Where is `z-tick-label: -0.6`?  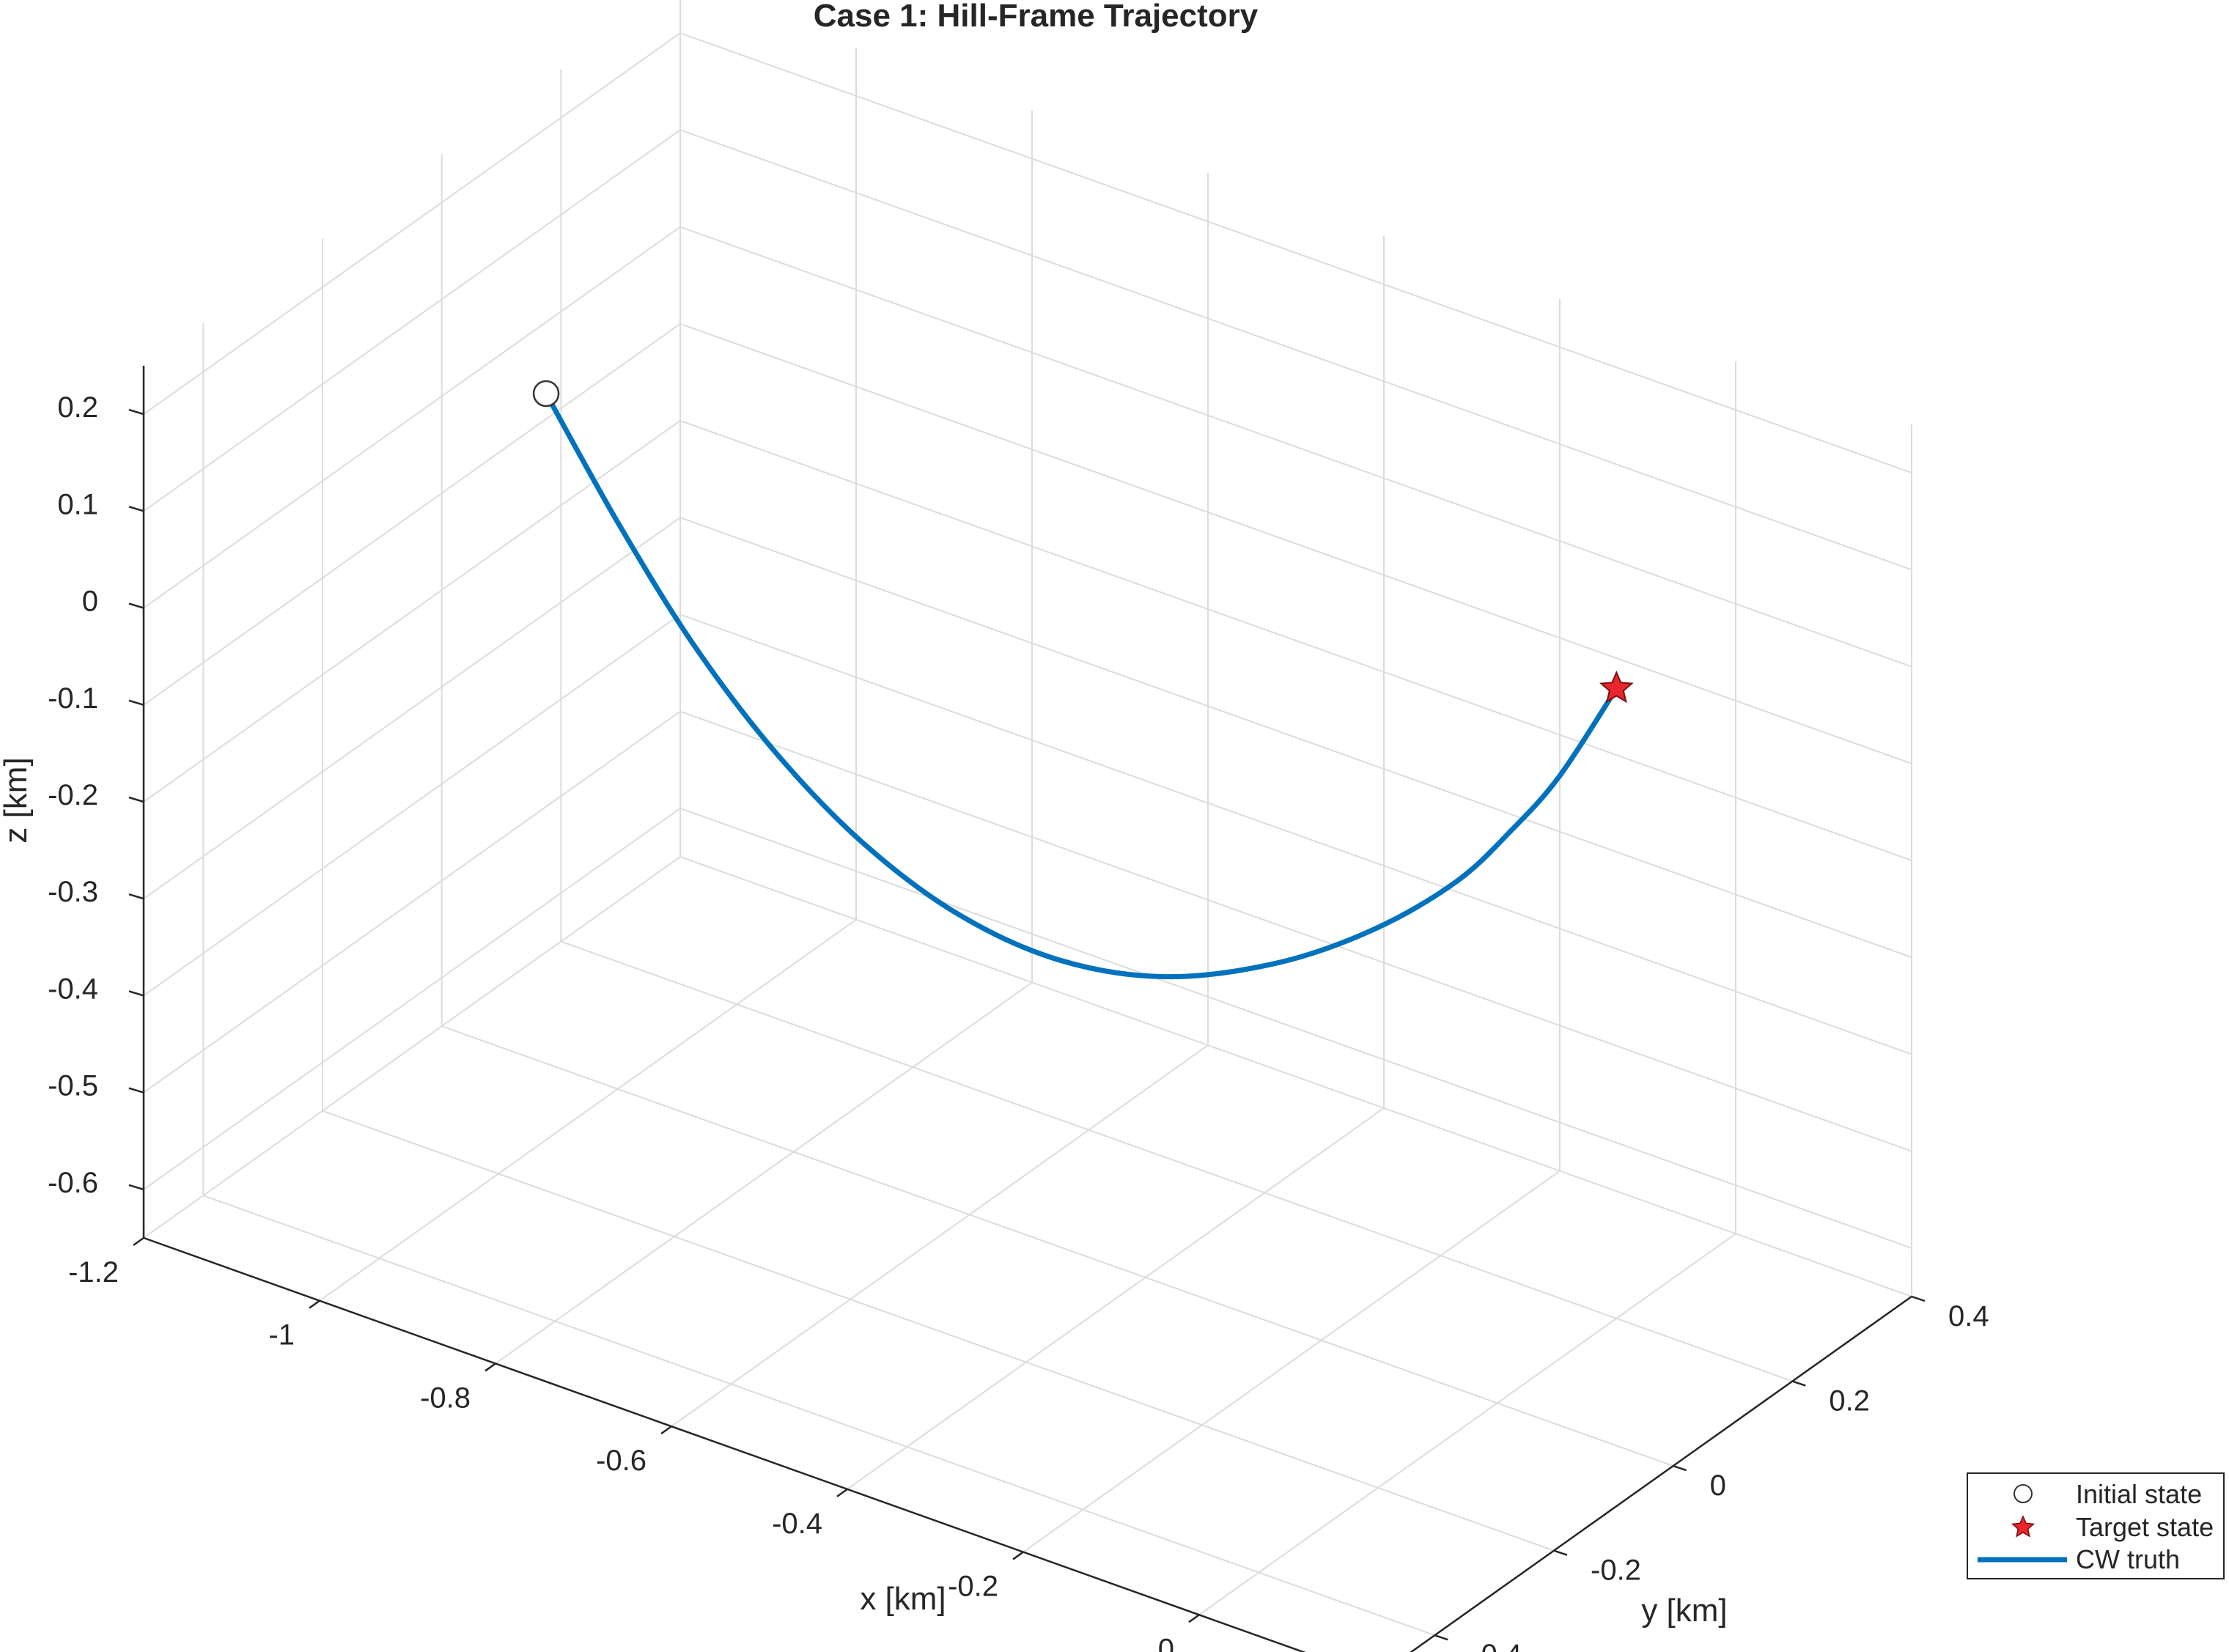
z-tick-label: -0.6 is located at coordinates (73, 1183).